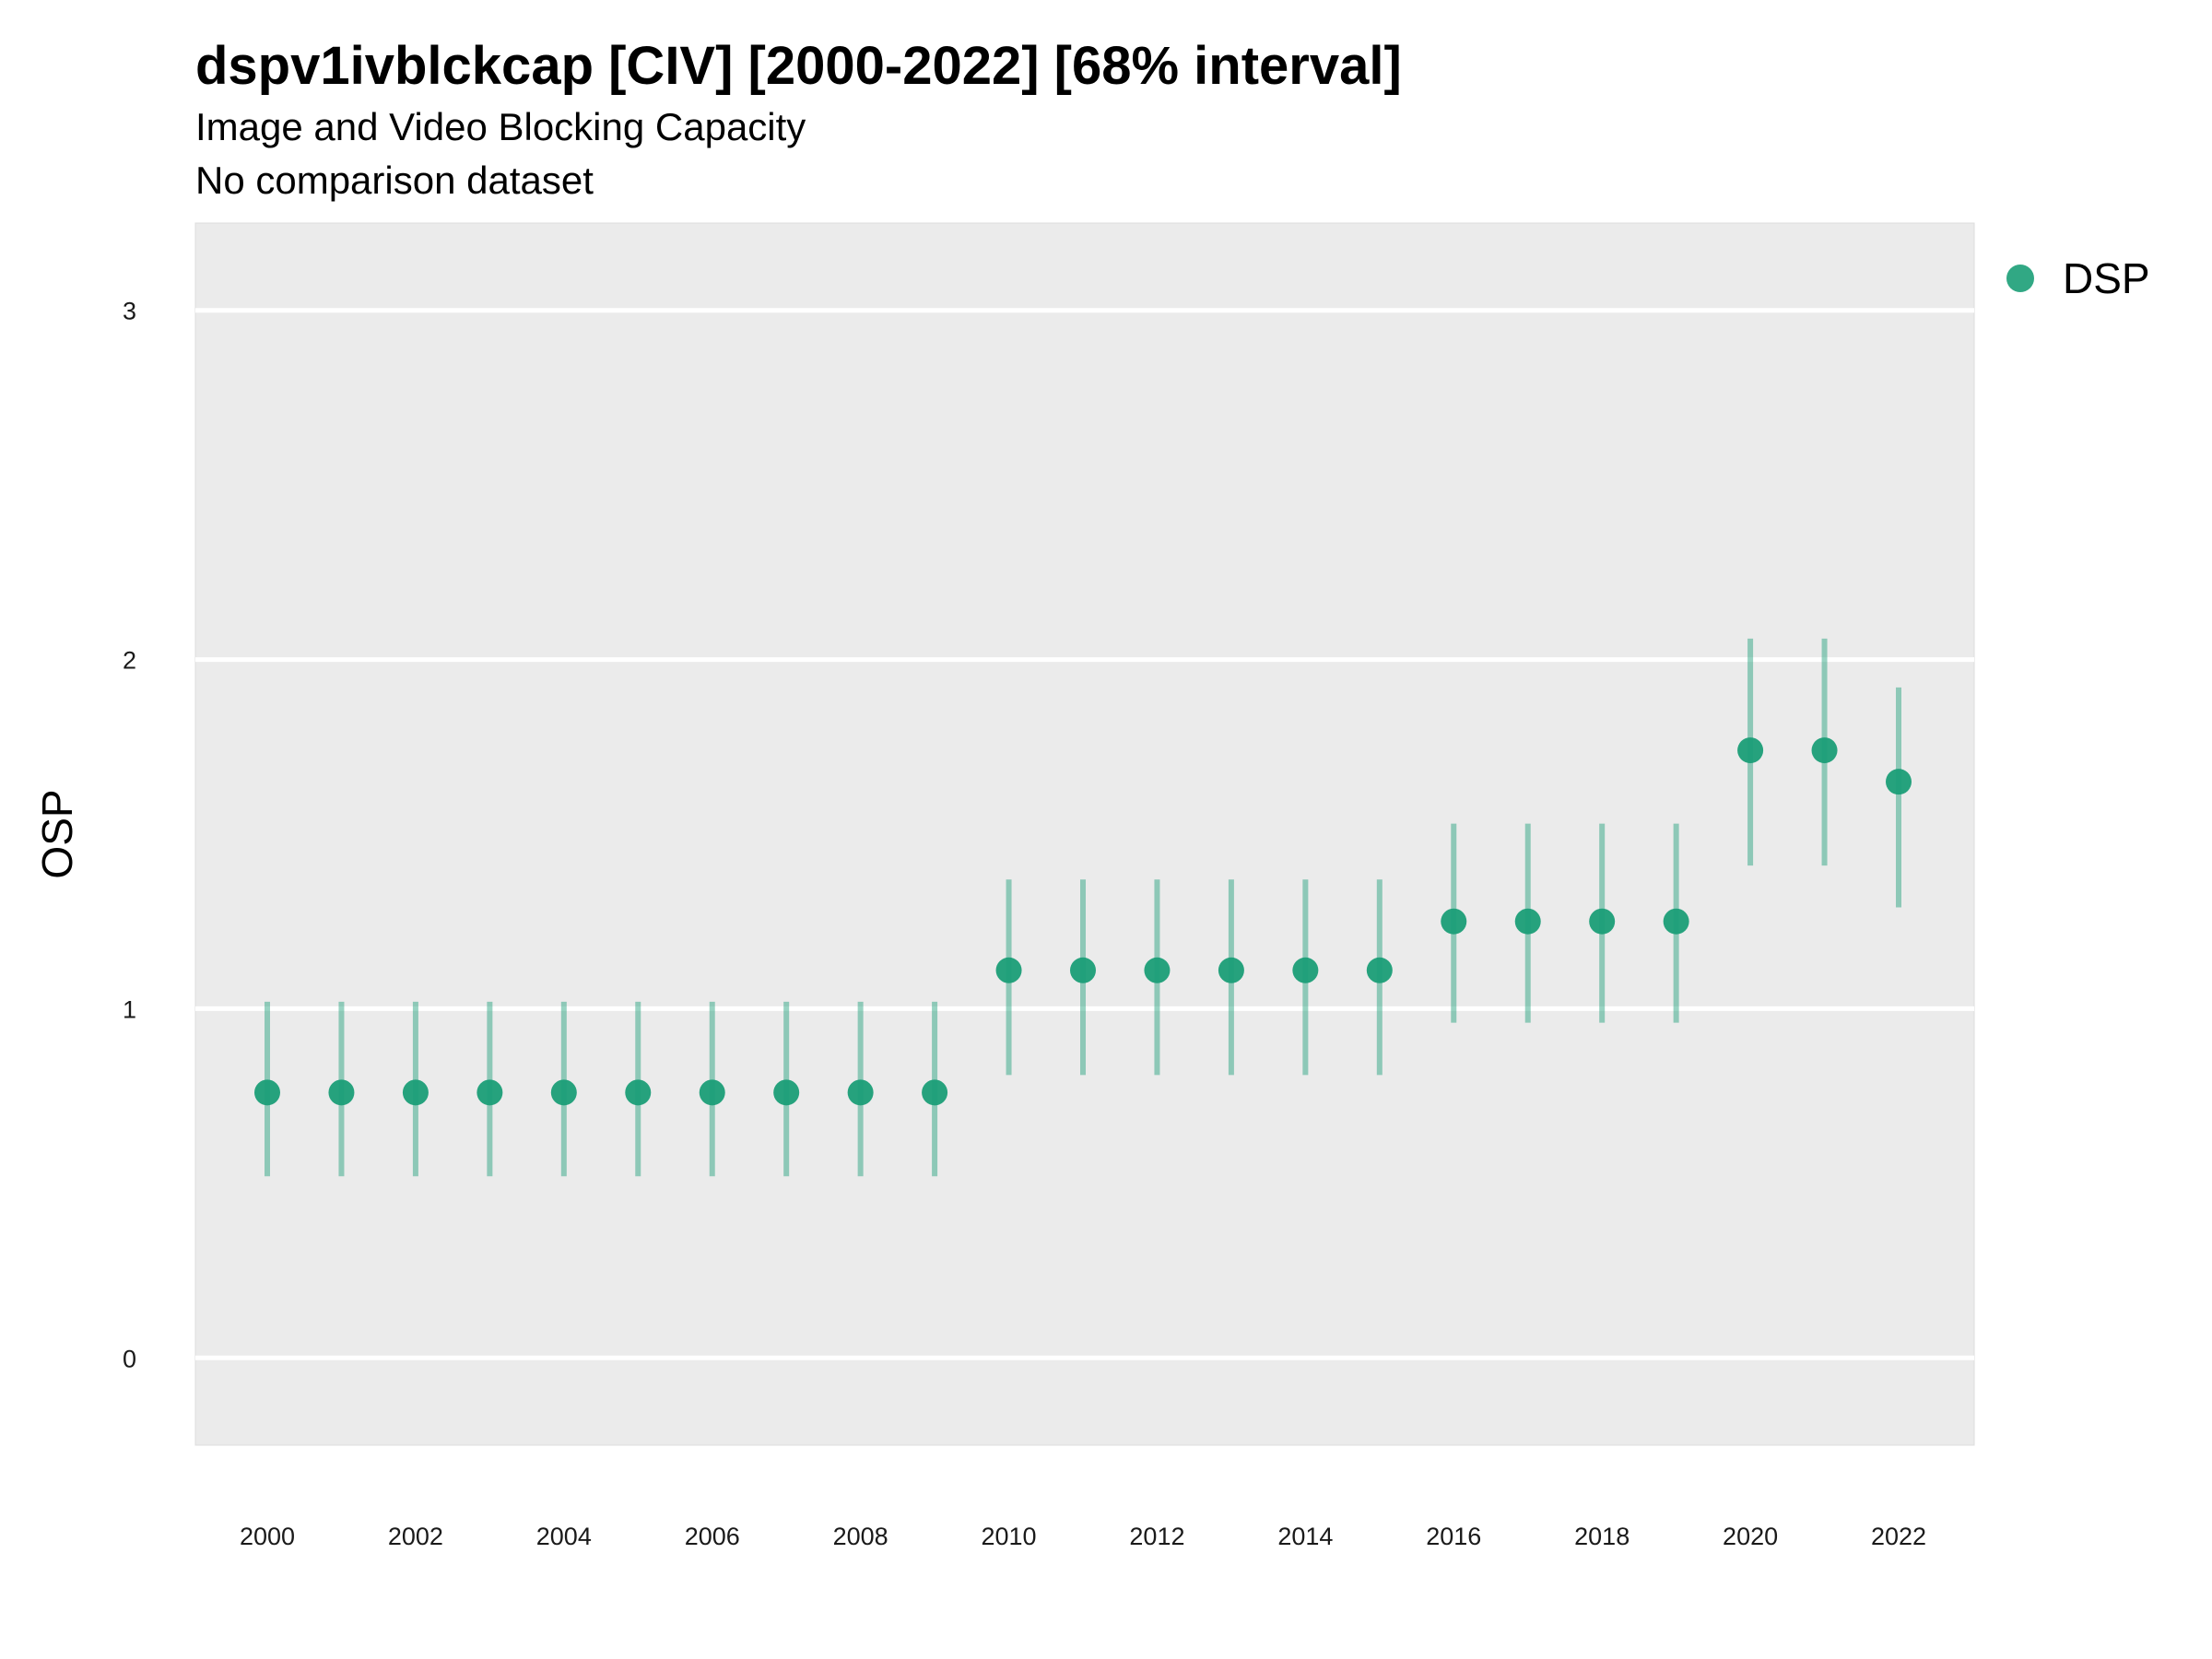 The width and height of the screenshot is (2212, 1659). What do you see at coordinates (57, 833) in the screenshot?
I see `y-axis-label: OSP` at bounding box center [57, 833].